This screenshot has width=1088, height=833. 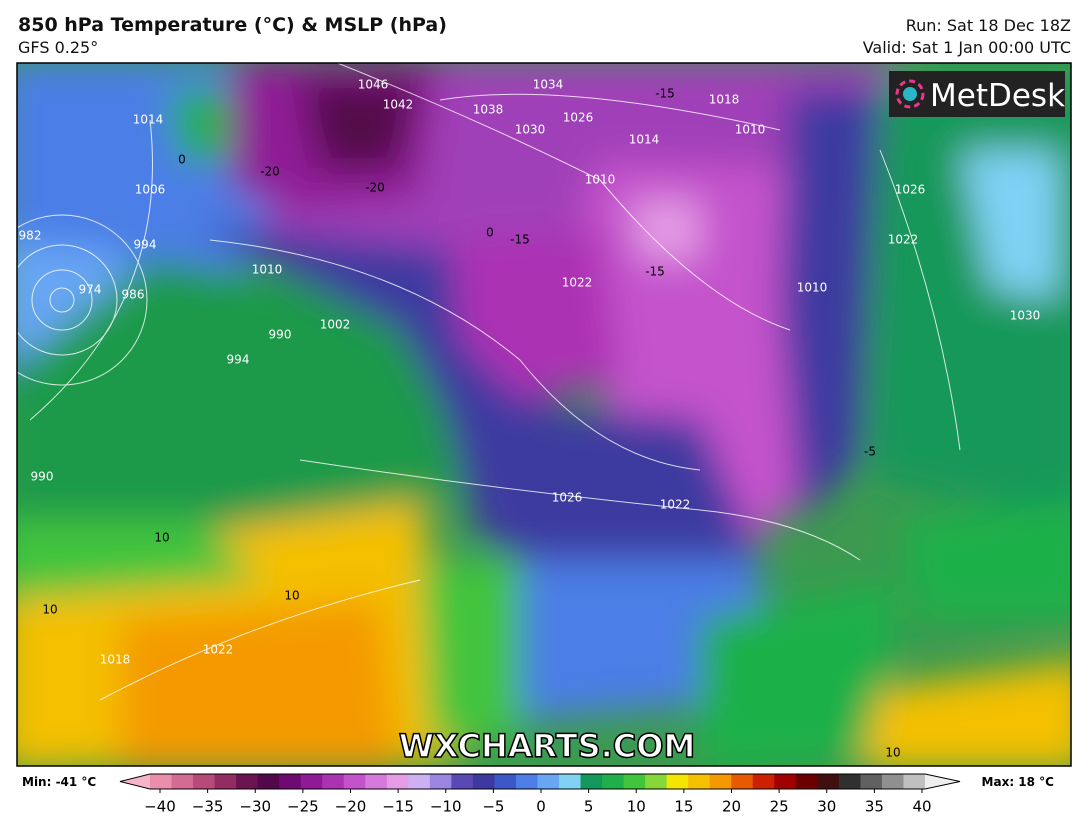 I want to click on colorbar-max: Max: 18 °C, so click(x=1018, y=782).